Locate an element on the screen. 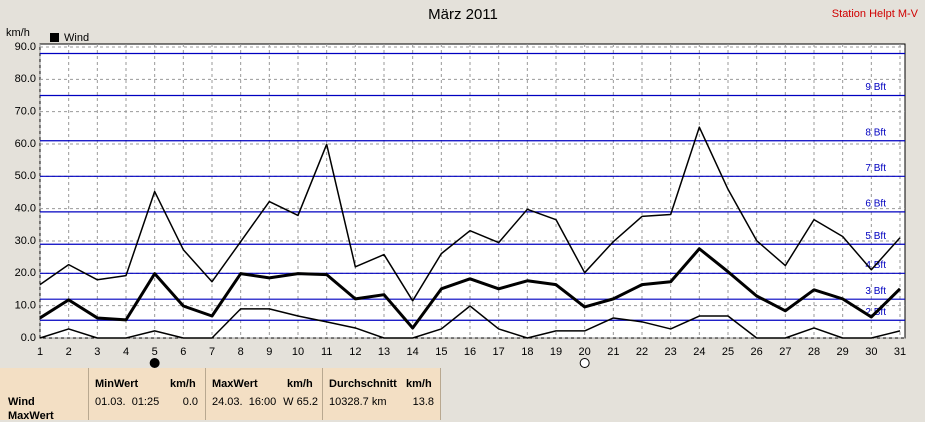 This screenshot has width=925, height=422. x-tick-label: 10 is located at coordinates (298, 352).